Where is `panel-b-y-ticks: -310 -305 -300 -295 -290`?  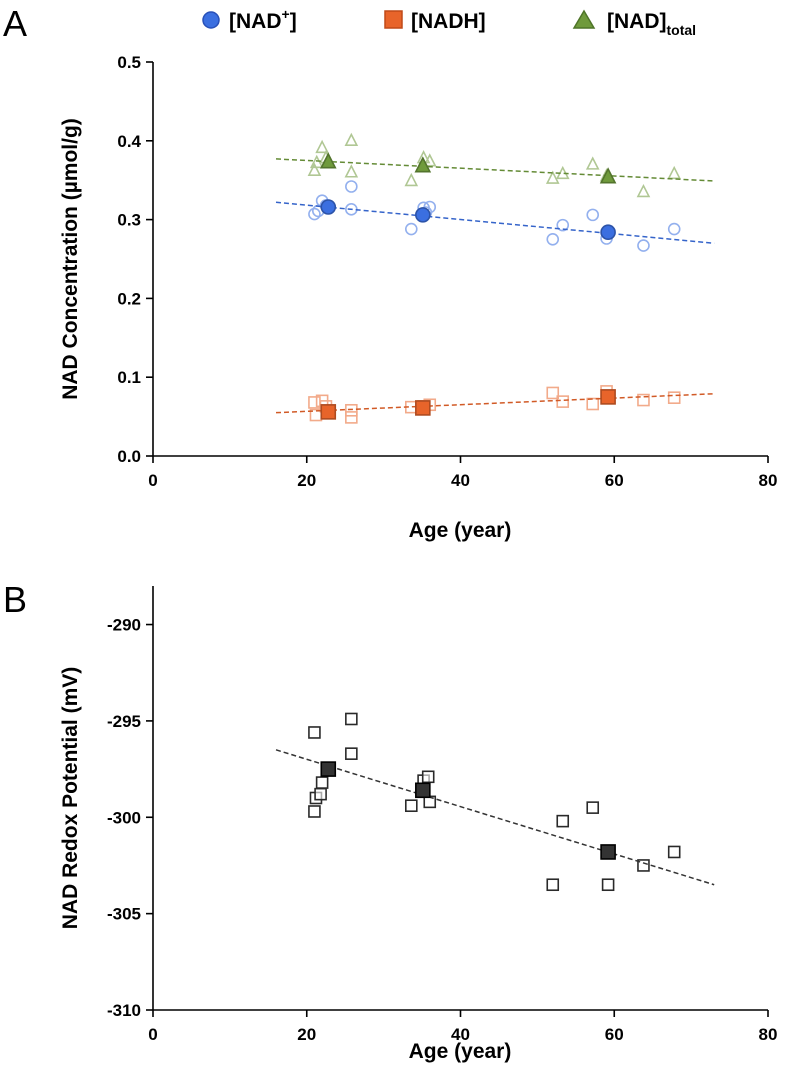 panel-b-y-ticks: -310 -305 -300 -295 -290 is located at coordinates (130, 818).